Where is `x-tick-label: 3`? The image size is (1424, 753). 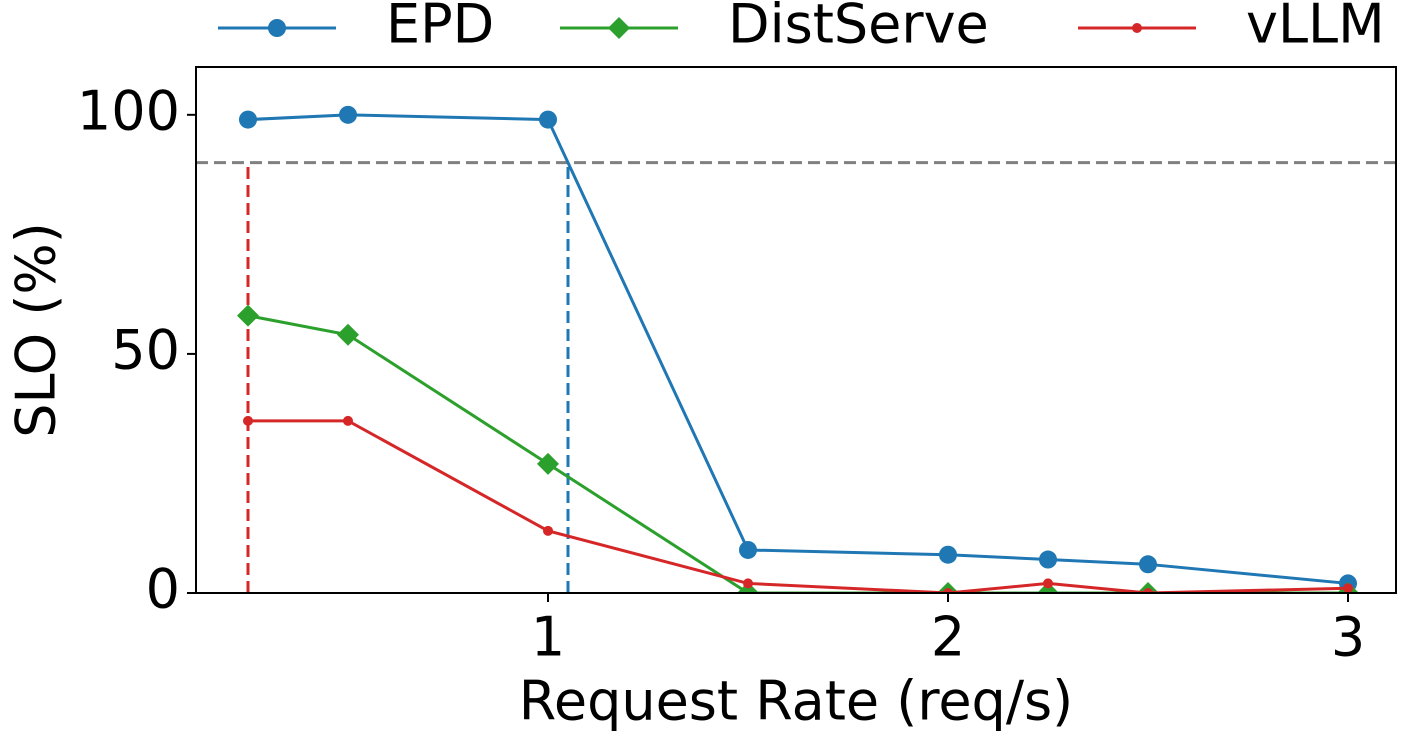 x-tick-label: 3 is located at coordinates (1348, 637).